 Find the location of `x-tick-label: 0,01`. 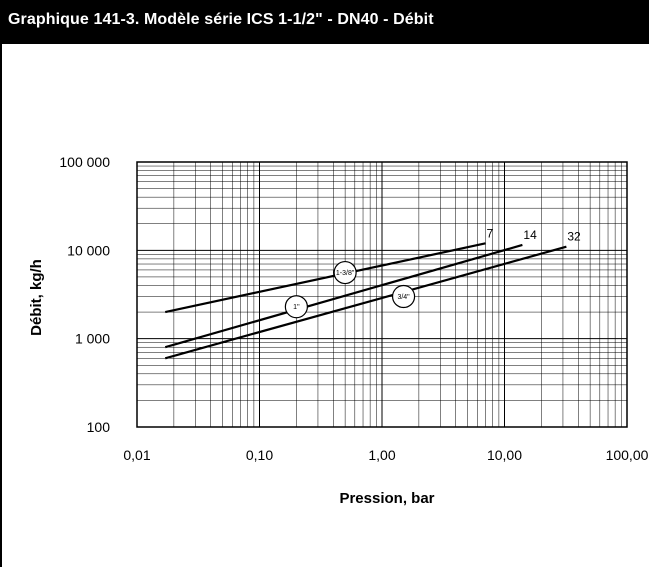

x-tick-label: 0,01 is located at coordinates (136, 455).